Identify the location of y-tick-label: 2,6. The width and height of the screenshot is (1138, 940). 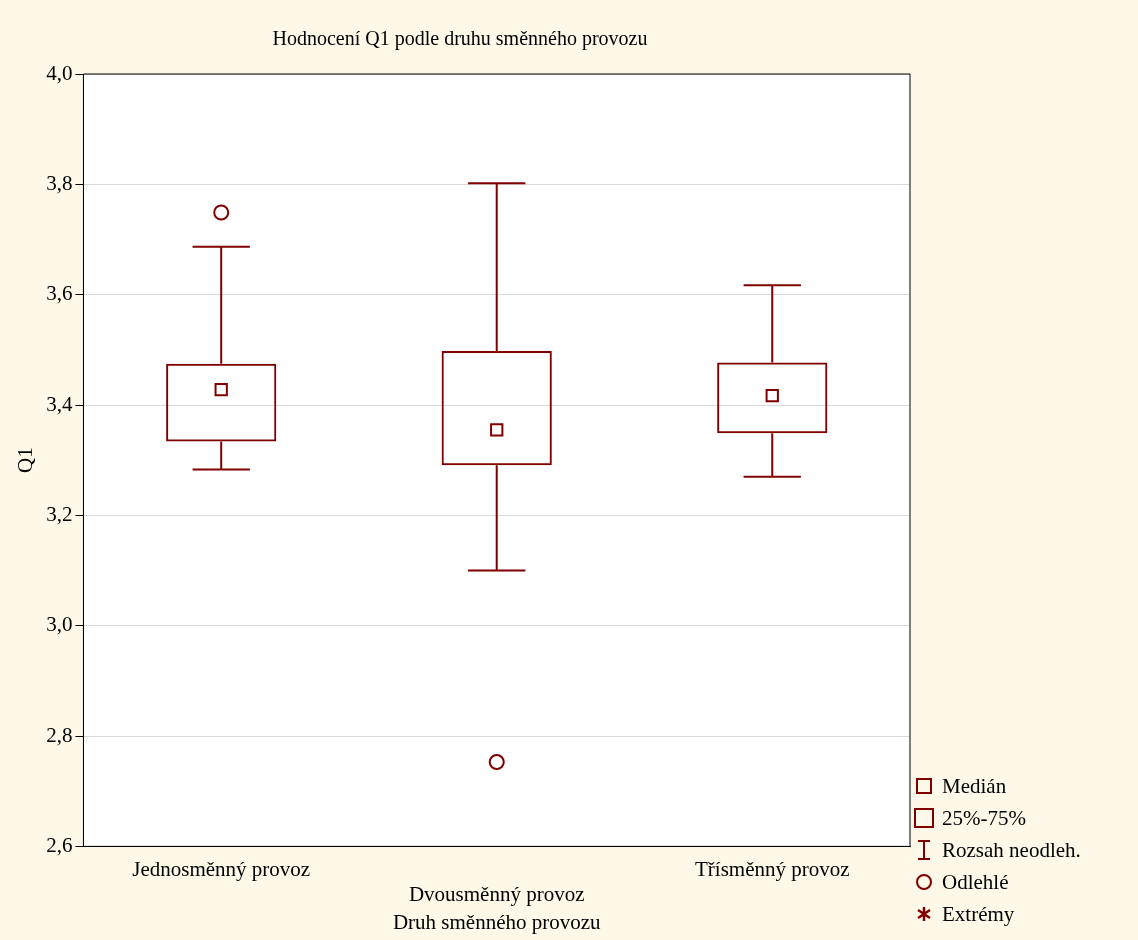
(59, 844).